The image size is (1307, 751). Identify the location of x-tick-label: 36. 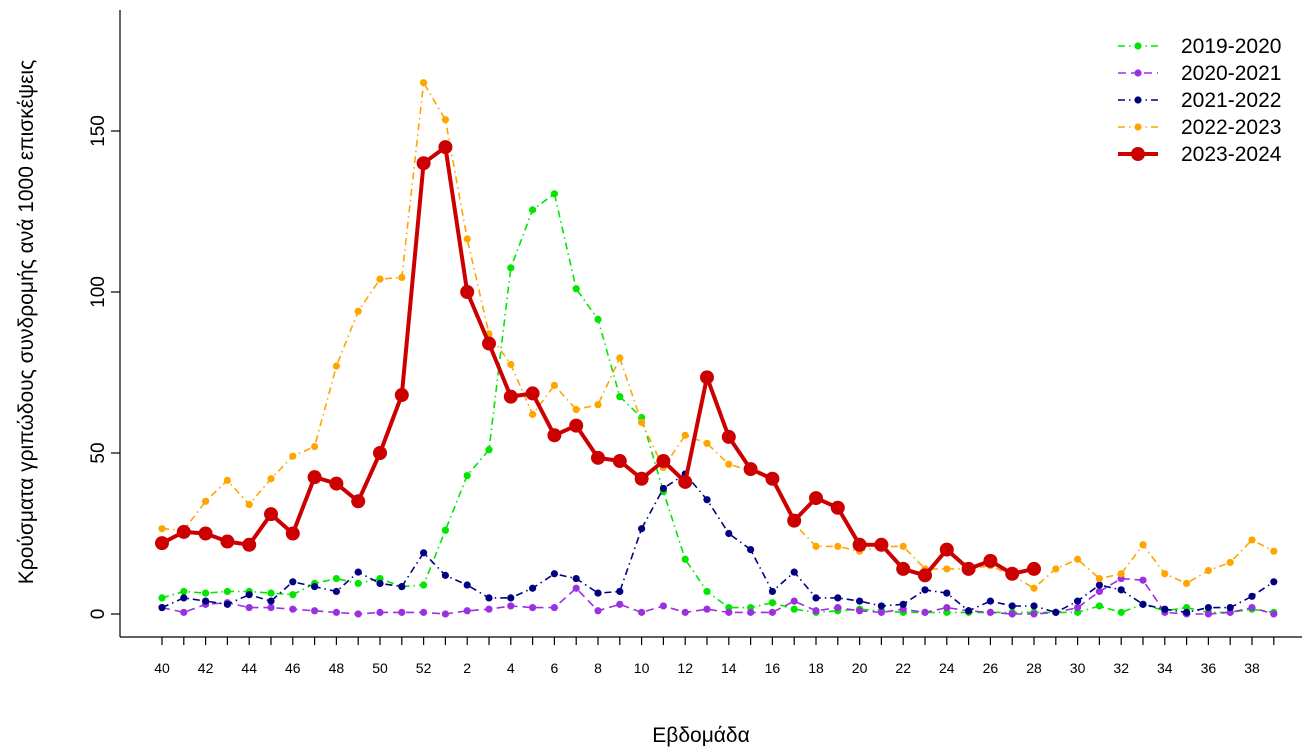
(1209, 668).